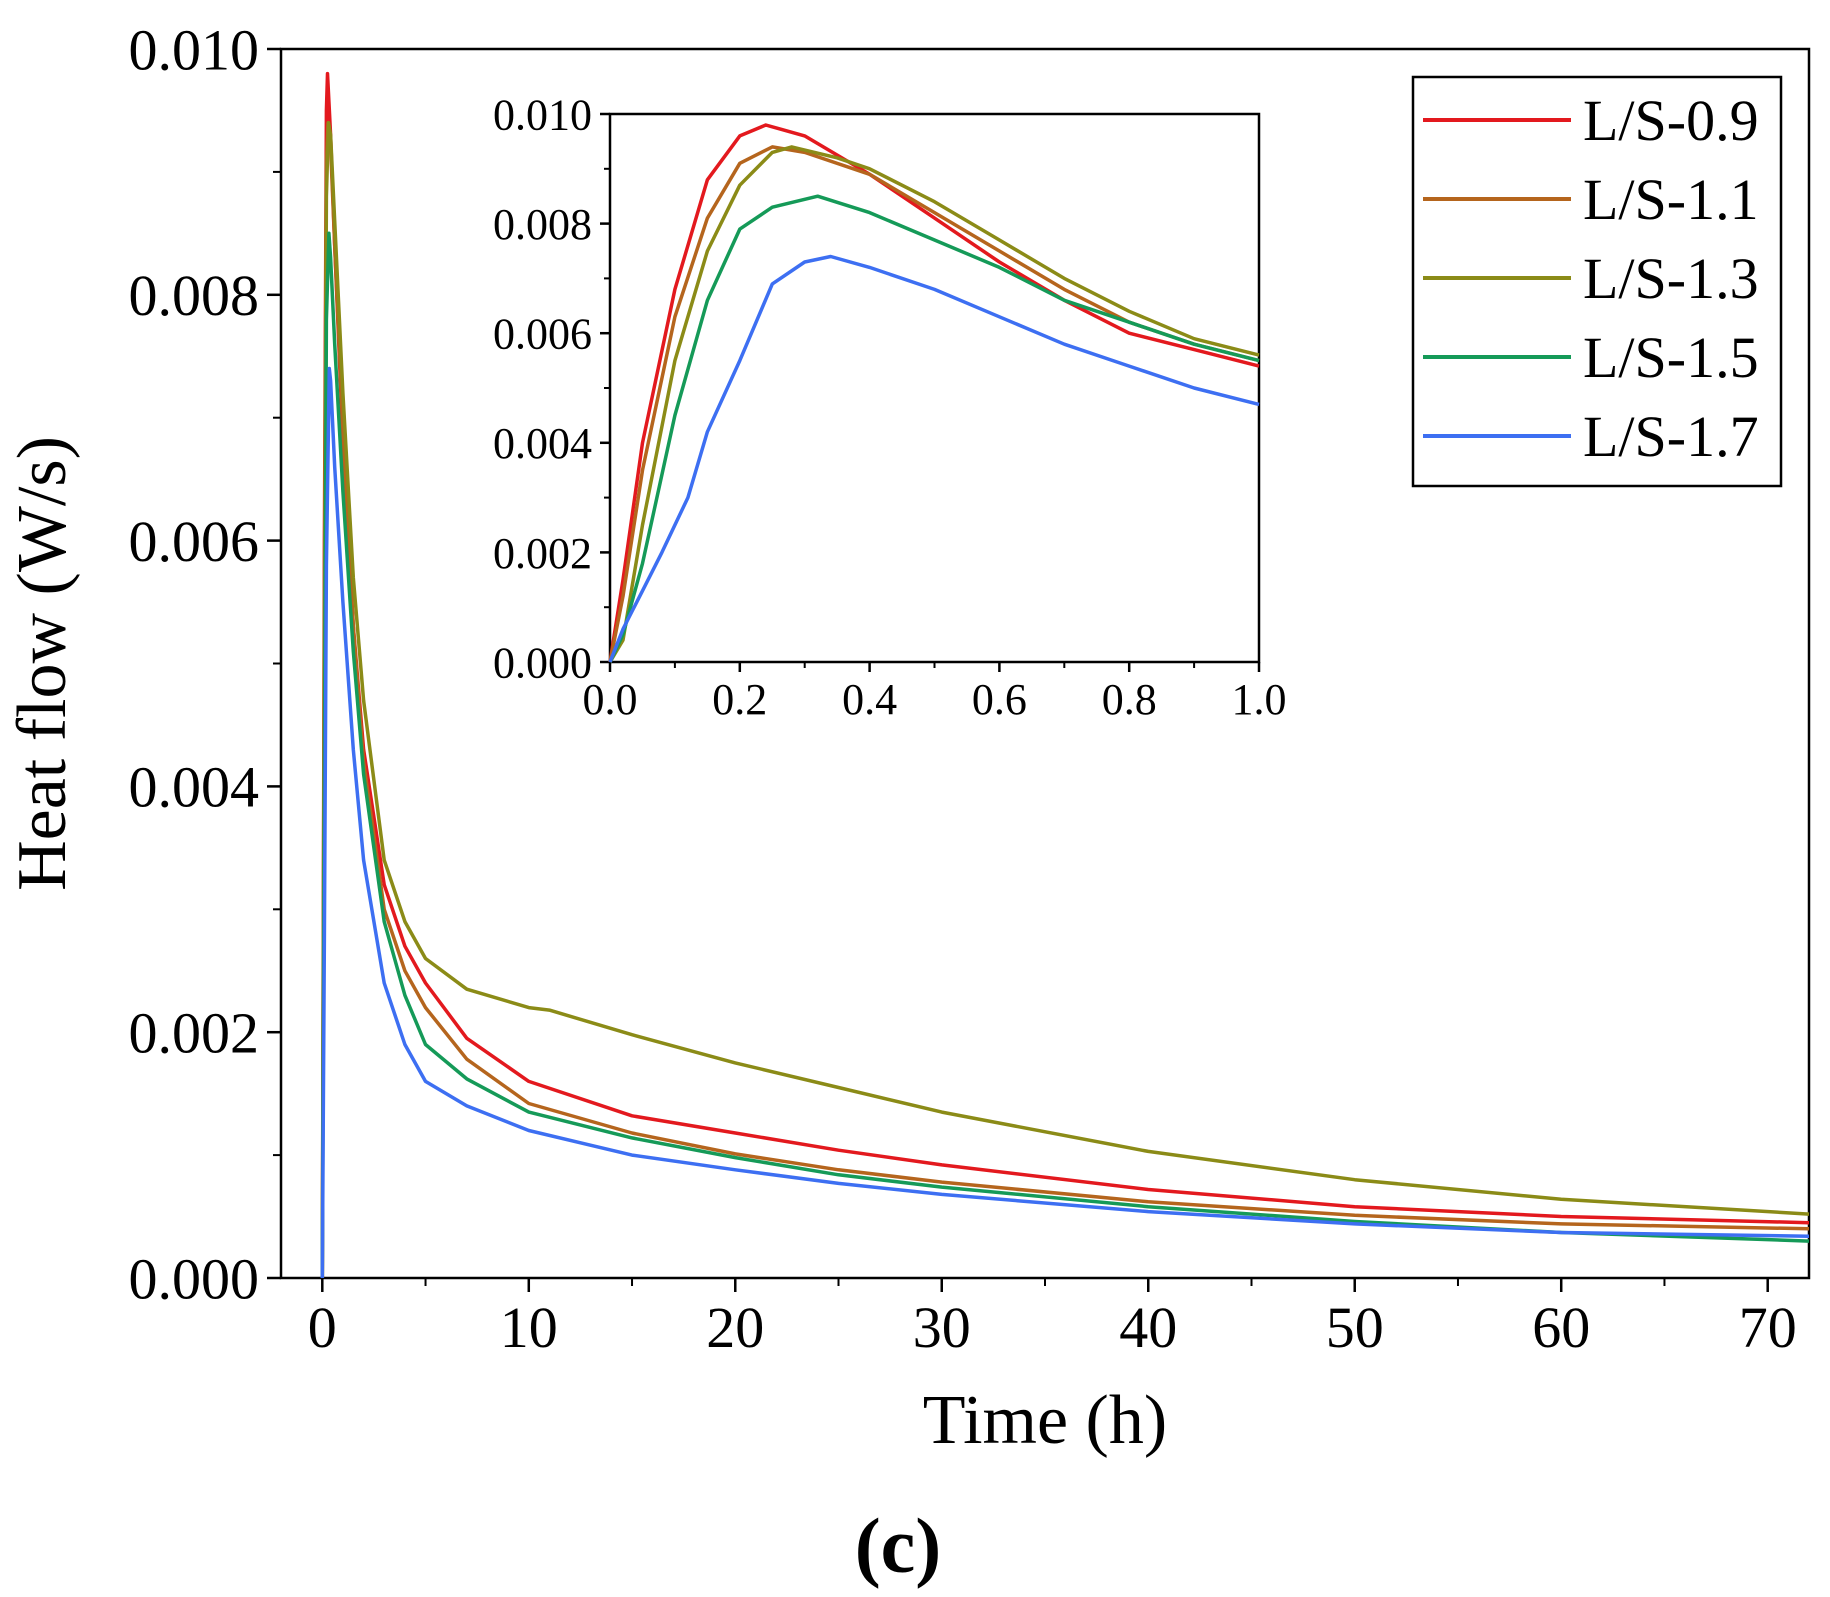  Describe the element at coordinates (1768, 1327) in the screenshot. I see `main-x-tick-label: 70` at that location.